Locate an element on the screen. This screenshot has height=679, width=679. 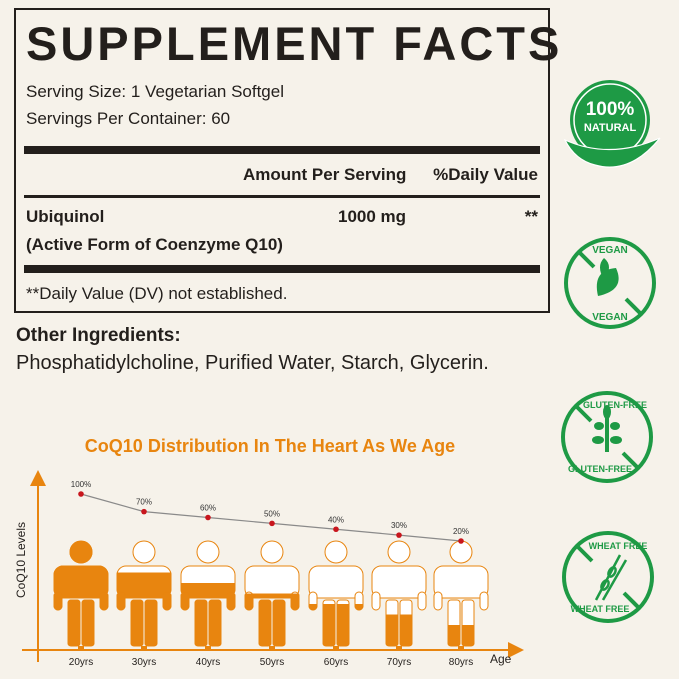
gluten-free-grain-icon is located at coordinates (607, 428).